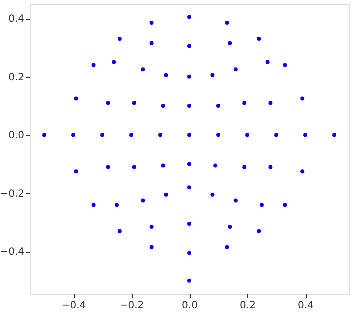 The width and height of the screenshot is (352, 326). Describe the element at coordinates (306, 306) in the screenshot. I see `x-tick-label: 0.4` at that location.